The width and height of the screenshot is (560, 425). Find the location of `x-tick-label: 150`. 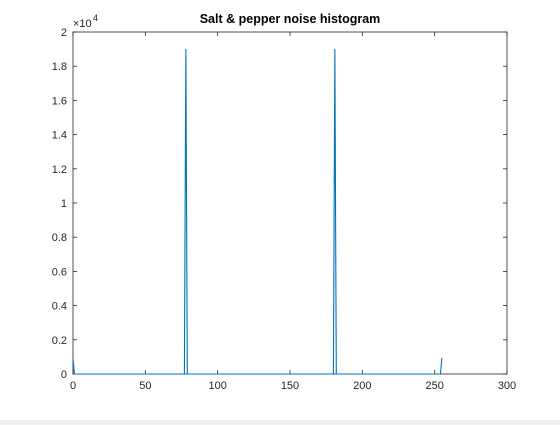

x-tick-label: 150 is located at coordinates (290, 386).